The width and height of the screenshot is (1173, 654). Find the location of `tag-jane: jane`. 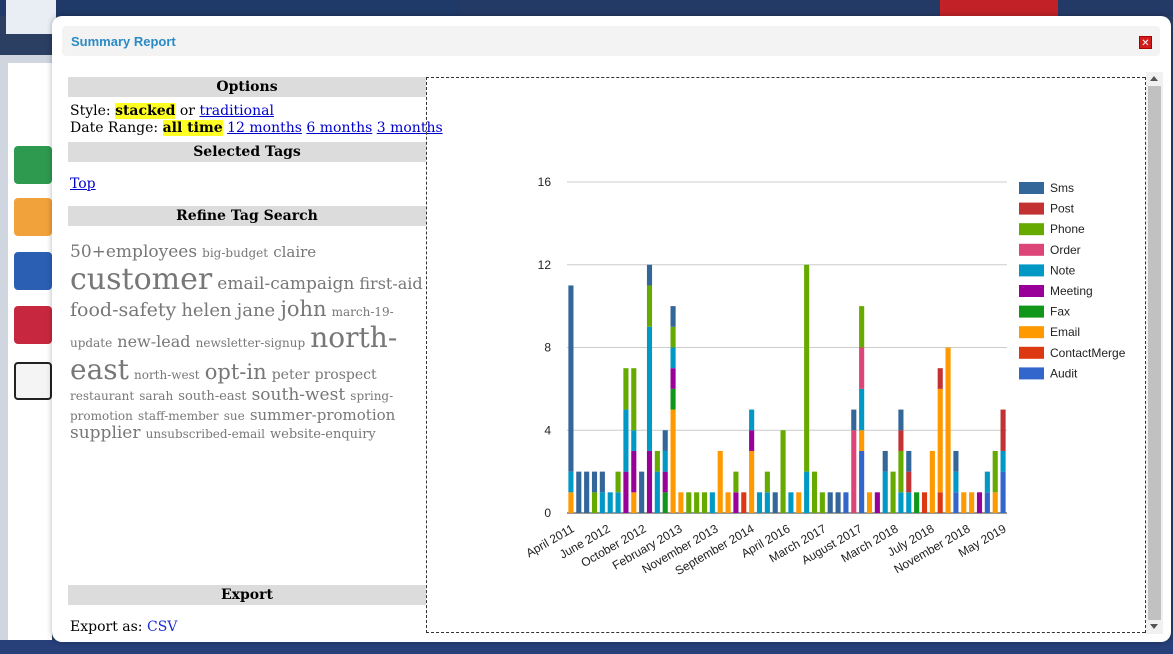

tag-jane: jane is located at coordinates (256, 311).